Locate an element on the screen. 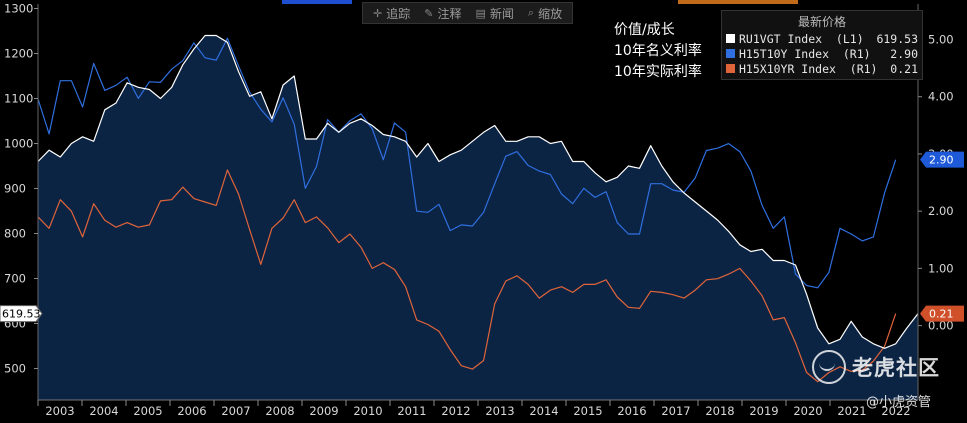 The width and height of the screenshot is (967, 423). news-icon: ▤ is located at coordinates (480, 13).